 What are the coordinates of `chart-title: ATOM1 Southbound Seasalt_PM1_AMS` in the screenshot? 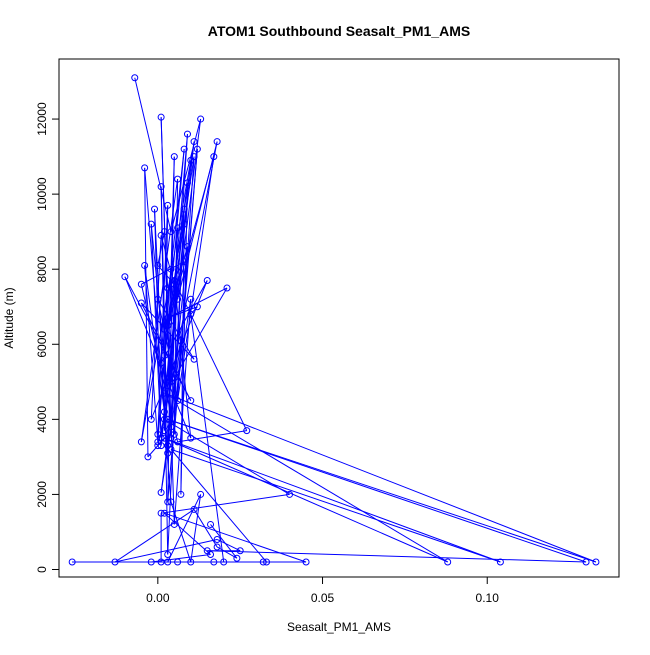 It's located at (339, 31).